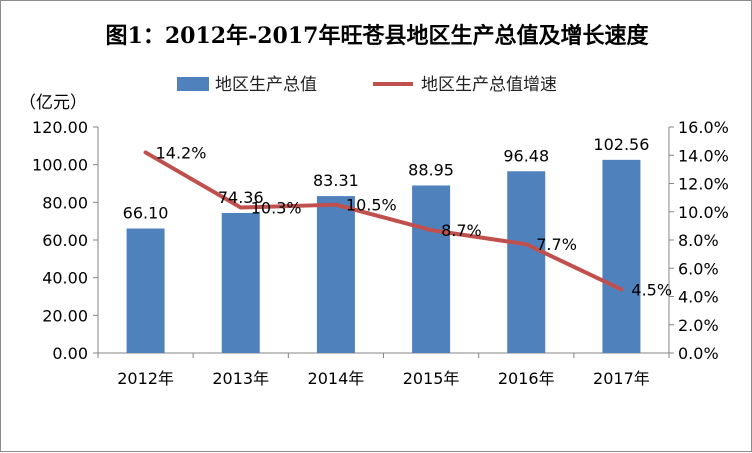 Image resolution: width=752 pixels, height=453 pixels. I want to click on y-right-tick-label: 4.0%, so click(698, 297).